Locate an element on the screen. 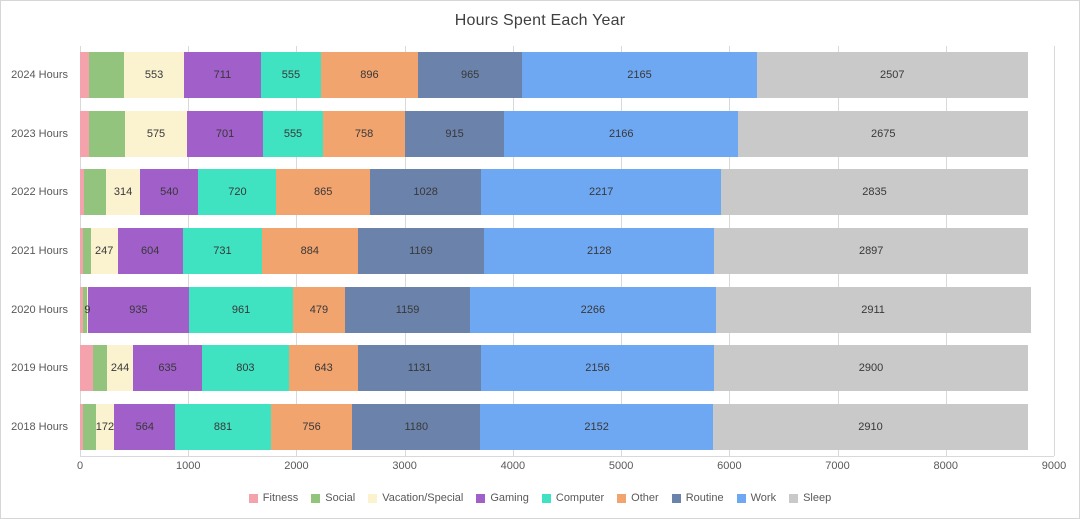  bar-row-2021-hours: 247 604 731 884 1169 2128 2897 is located at coordinates (567, 251).